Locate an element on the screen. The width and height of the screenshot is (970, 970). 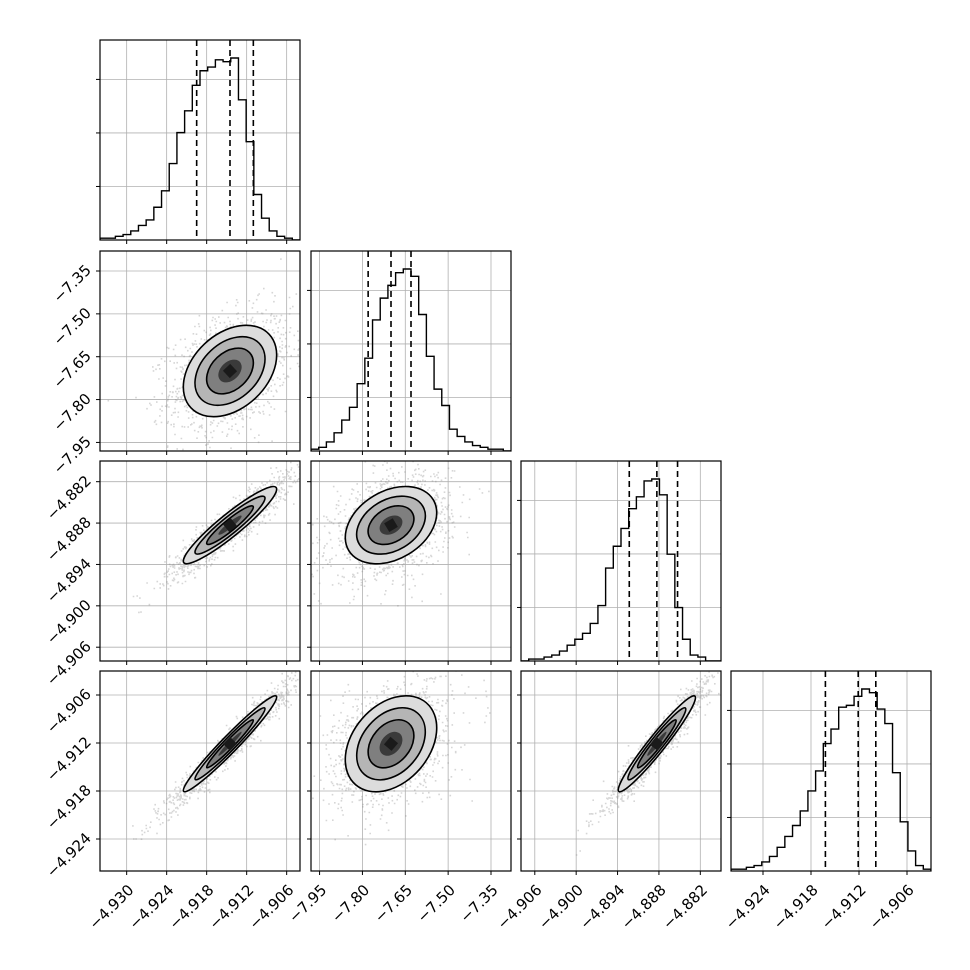
y-tick-label-2-0: −4.906 is located at coordinates (69, 663).